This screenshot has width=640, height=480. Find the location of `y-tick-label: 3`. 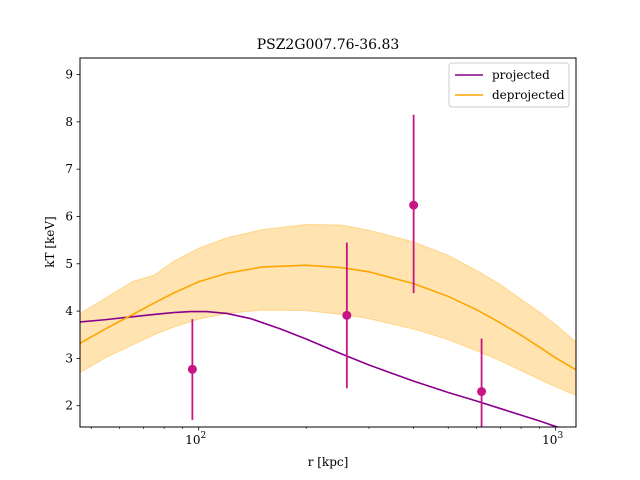

y-tick-label: 3 is located at coordinates (69, 358).